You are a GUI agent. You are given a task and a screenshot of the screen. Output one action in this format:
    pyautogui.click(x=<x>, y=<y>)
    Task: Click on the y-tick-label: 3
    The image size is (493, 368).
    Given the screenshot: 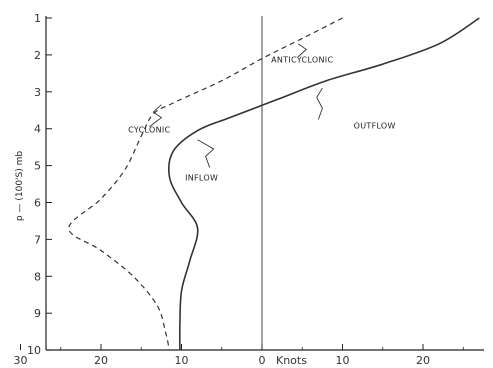 What is the action you would take?
    pyautogui.click(x=37, y=92)
    